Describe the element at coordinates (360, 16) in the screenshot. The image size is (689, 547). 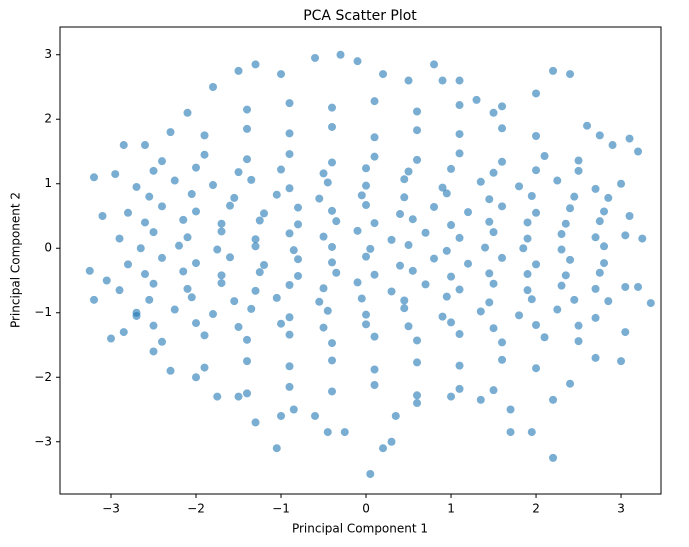
I see `chart-title: PCA Scatter Plot` at that location.